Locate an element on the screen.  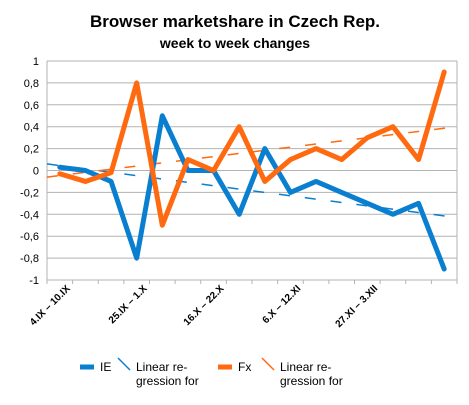
x-tick-label: 27.XI – 3.XII is located at coordinates (357, 306).